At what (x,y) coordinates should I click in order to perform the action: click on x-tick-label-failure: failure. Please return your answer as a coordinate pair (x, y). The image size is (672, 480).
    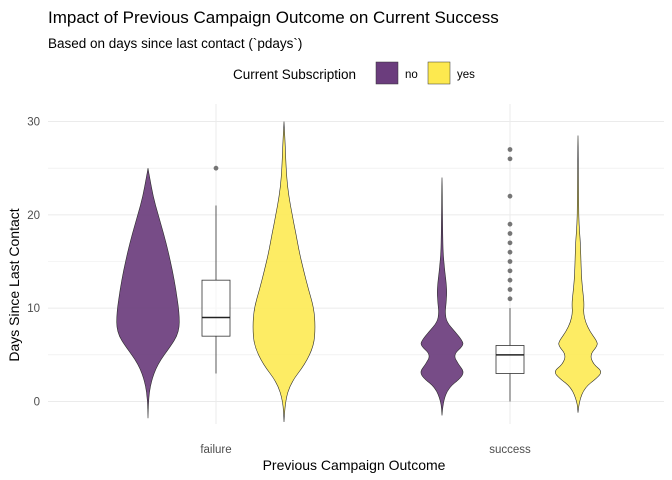
    Looking at the image, I should click on (215, 450).